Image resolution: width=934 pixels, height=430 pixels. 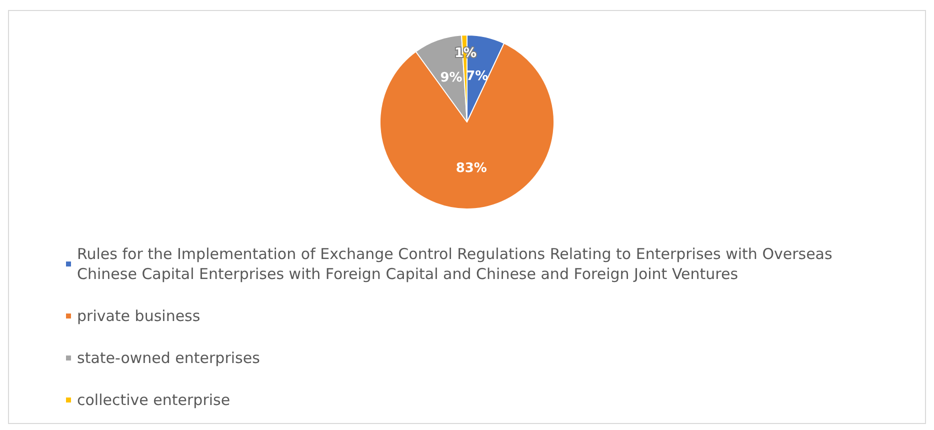 I want to click on data-label: 83%, so click(x=471, y=168).